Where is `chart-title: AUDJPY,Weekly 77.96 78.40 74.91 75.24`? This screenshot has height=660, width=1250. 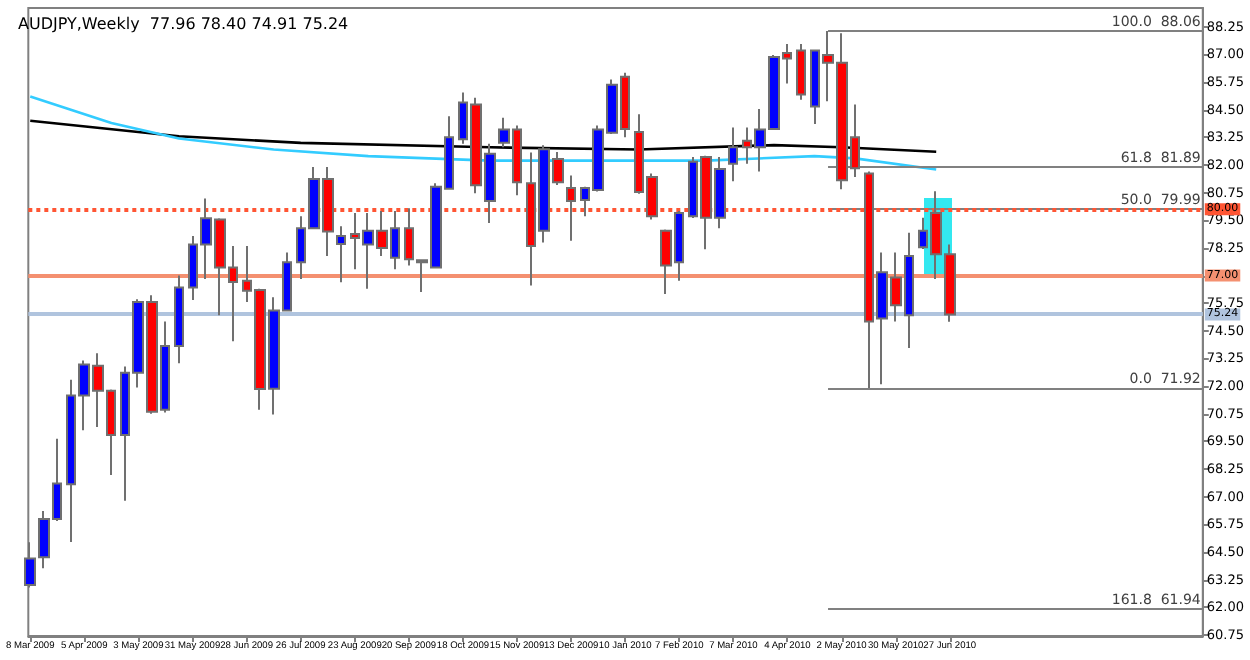
chart-title: AUDJPY,Weekly 77.96 78.40 74.91 75.24 is located at coordinates (183, 24).